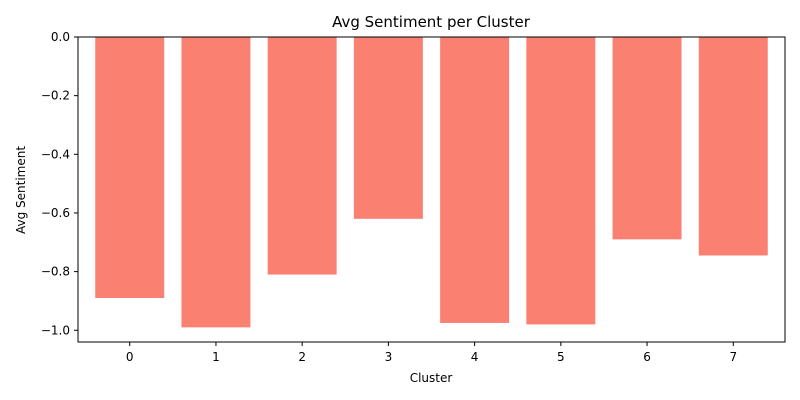 Image resolution: width=800 pixels, height=400 pixels. What do you see at coordinates (733, 357) in the screenshot?
I see `x-tick-label: 7` at bounding box center [733, 357].